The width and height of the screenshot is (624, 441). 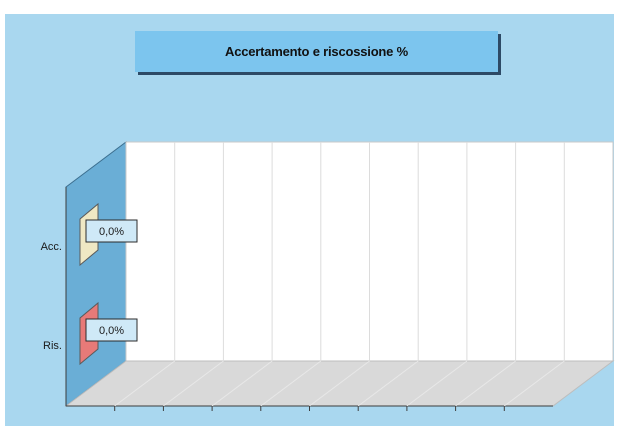 I want to click on side-wall, so click(x=96, y=274).